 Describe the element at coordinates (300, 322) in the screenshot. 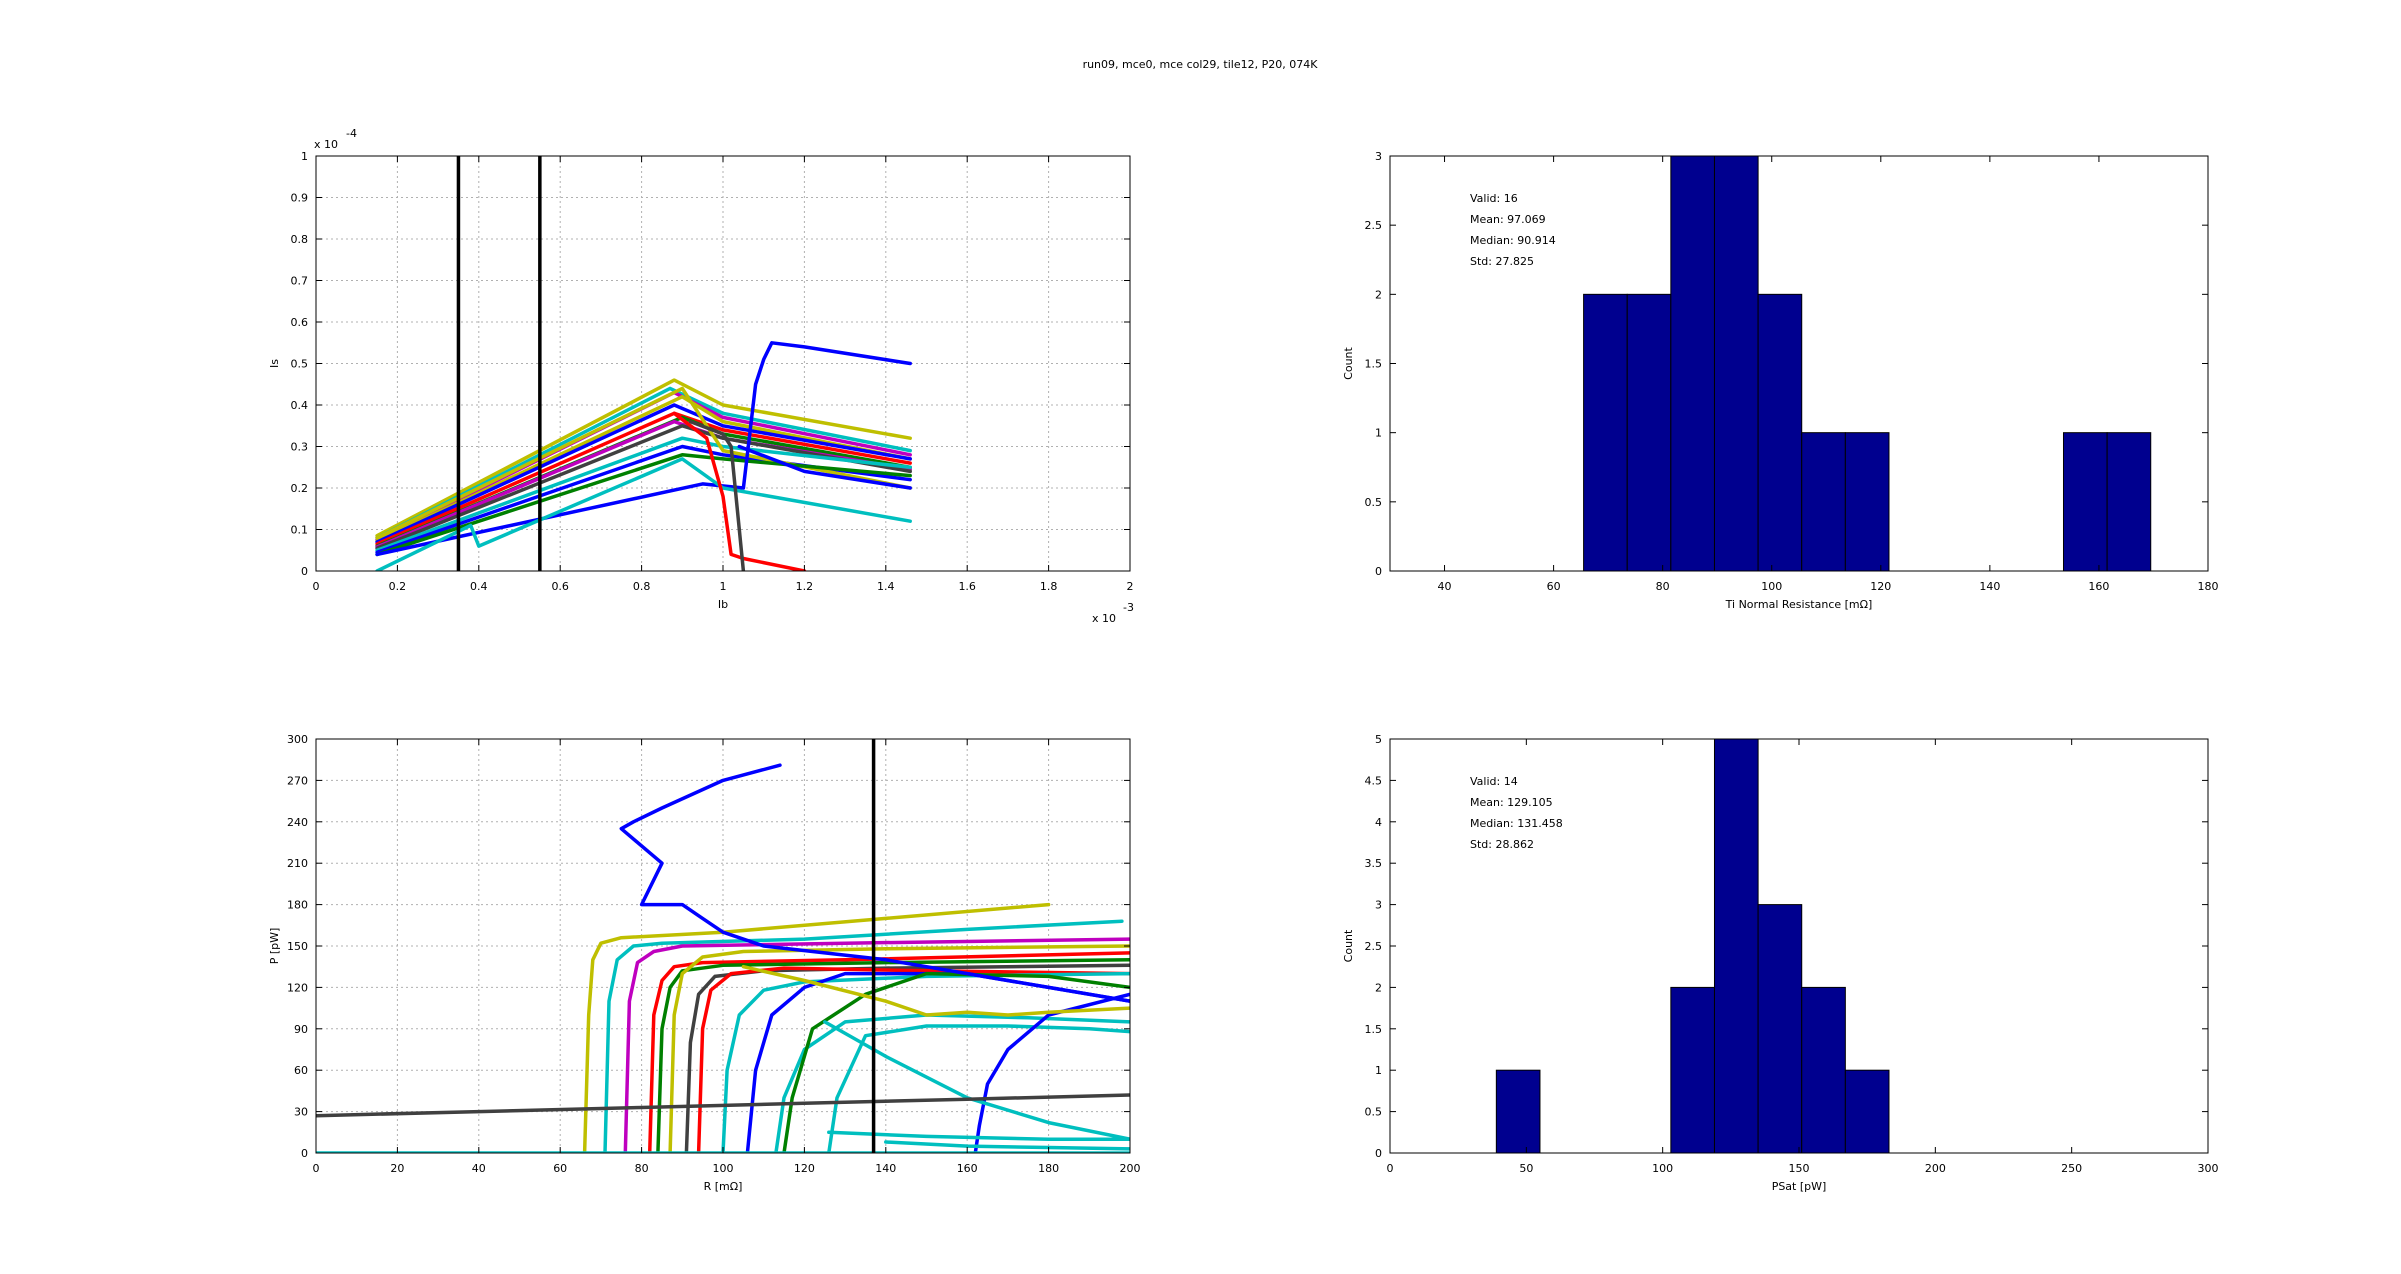

I see `y-tick-label: 0.6` at that location.